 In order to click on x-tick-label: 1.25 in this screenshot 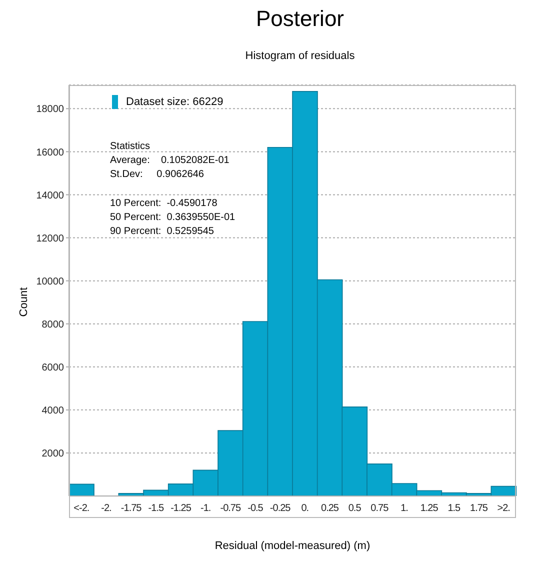, I will do `click(429, 508)`.